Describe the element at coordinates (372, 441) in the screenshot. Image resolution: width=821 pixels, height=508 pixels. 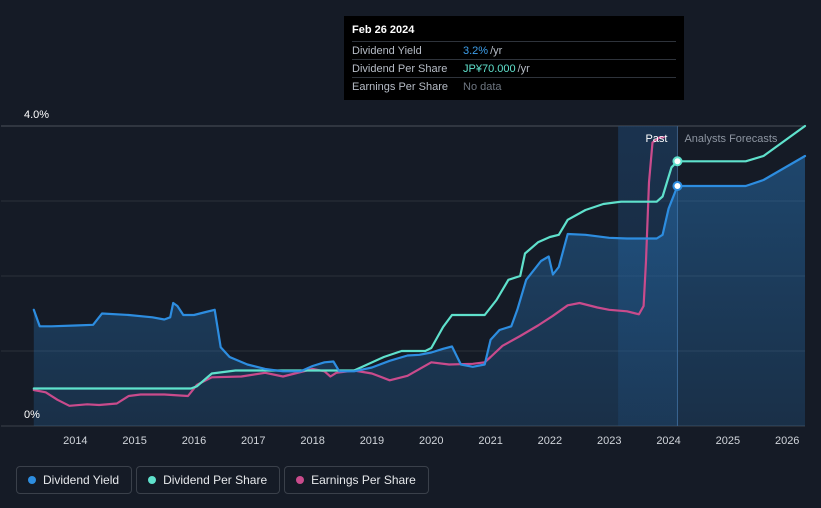
I see `x-tick-label: 2019` at that location.